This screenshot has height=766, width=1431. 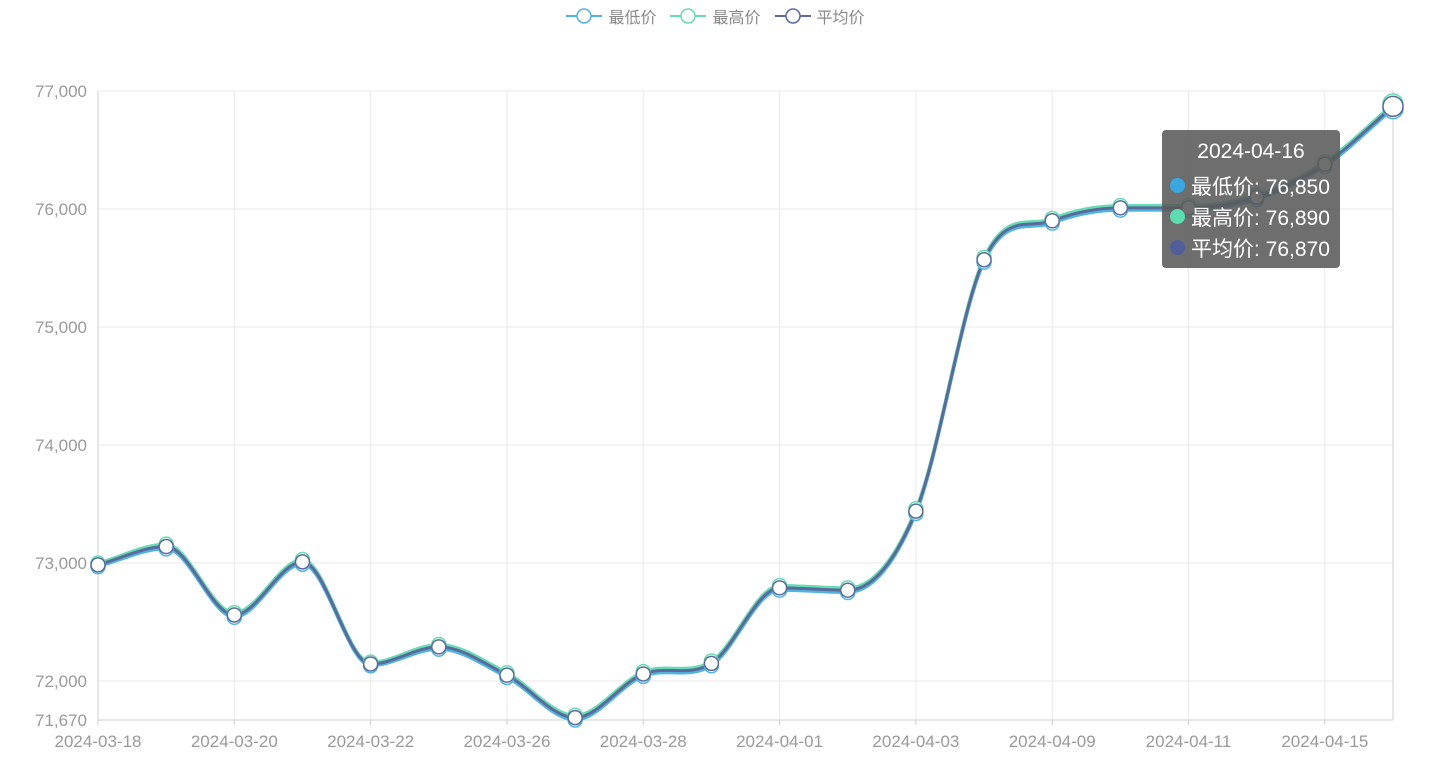 What do you see at coordinates (61, 681) in the screenshot?
I see `y-tick-label: 72,000` at bounding box center [61, 681].